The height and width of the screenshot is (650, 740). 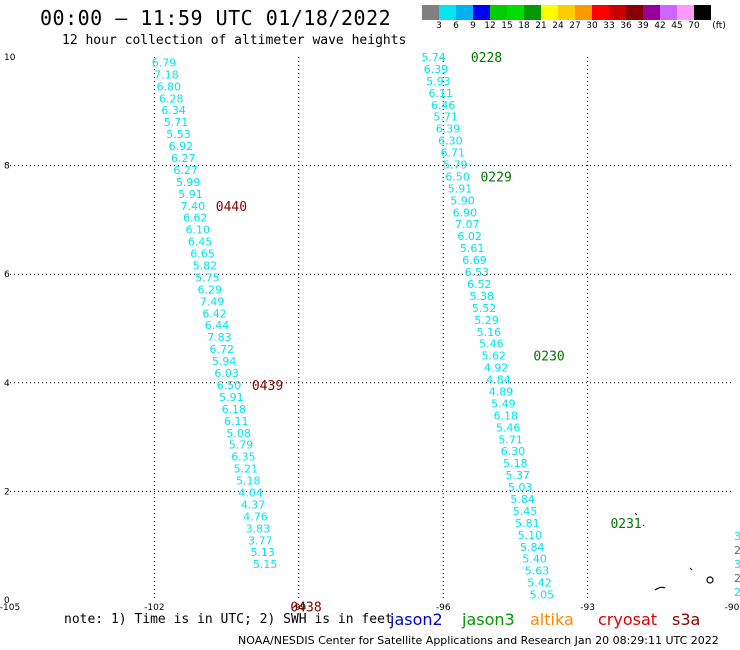 I want to click on data-point: 6.39, so click(x=436, y=69).